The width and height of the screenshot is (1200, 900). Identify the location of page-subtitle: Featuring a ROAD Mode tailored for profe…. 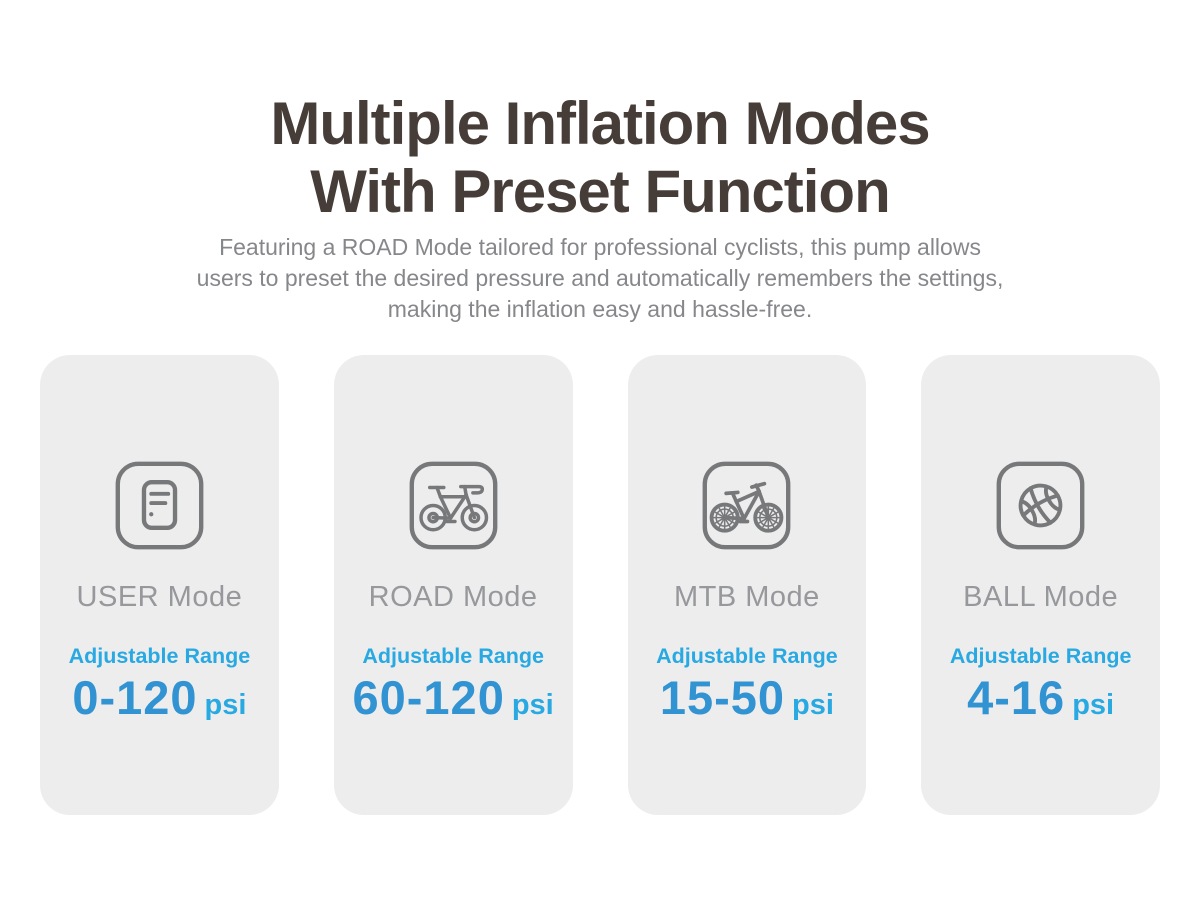
(600, 278).